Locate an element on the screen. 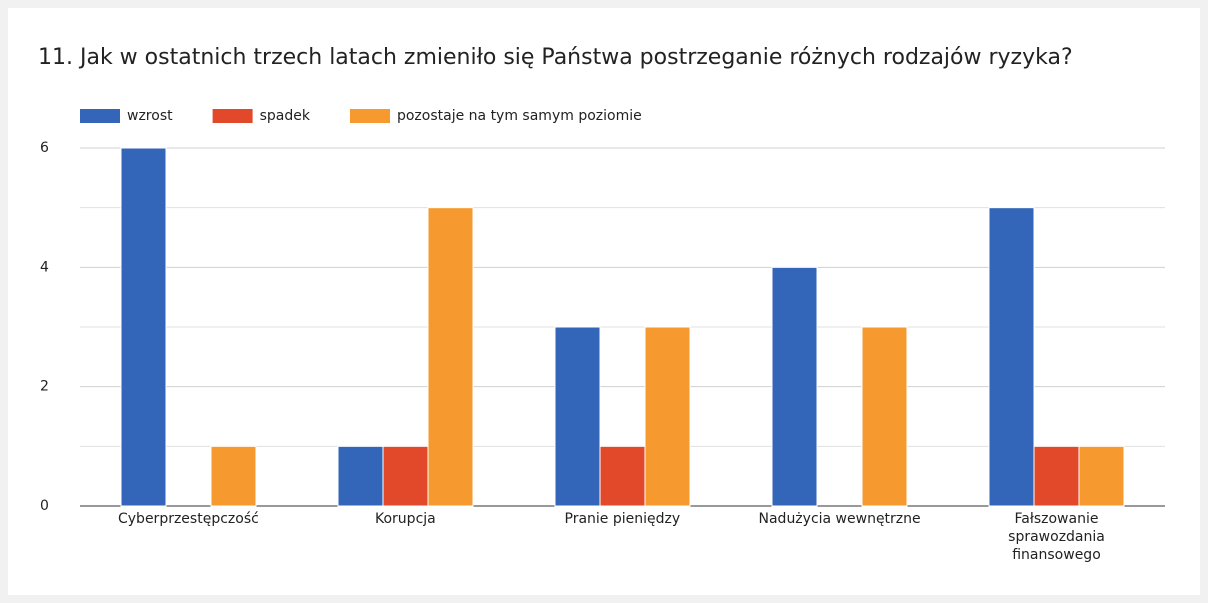  x-tick-label: Cyberprzestępczość is located at coordinates (188, 519).